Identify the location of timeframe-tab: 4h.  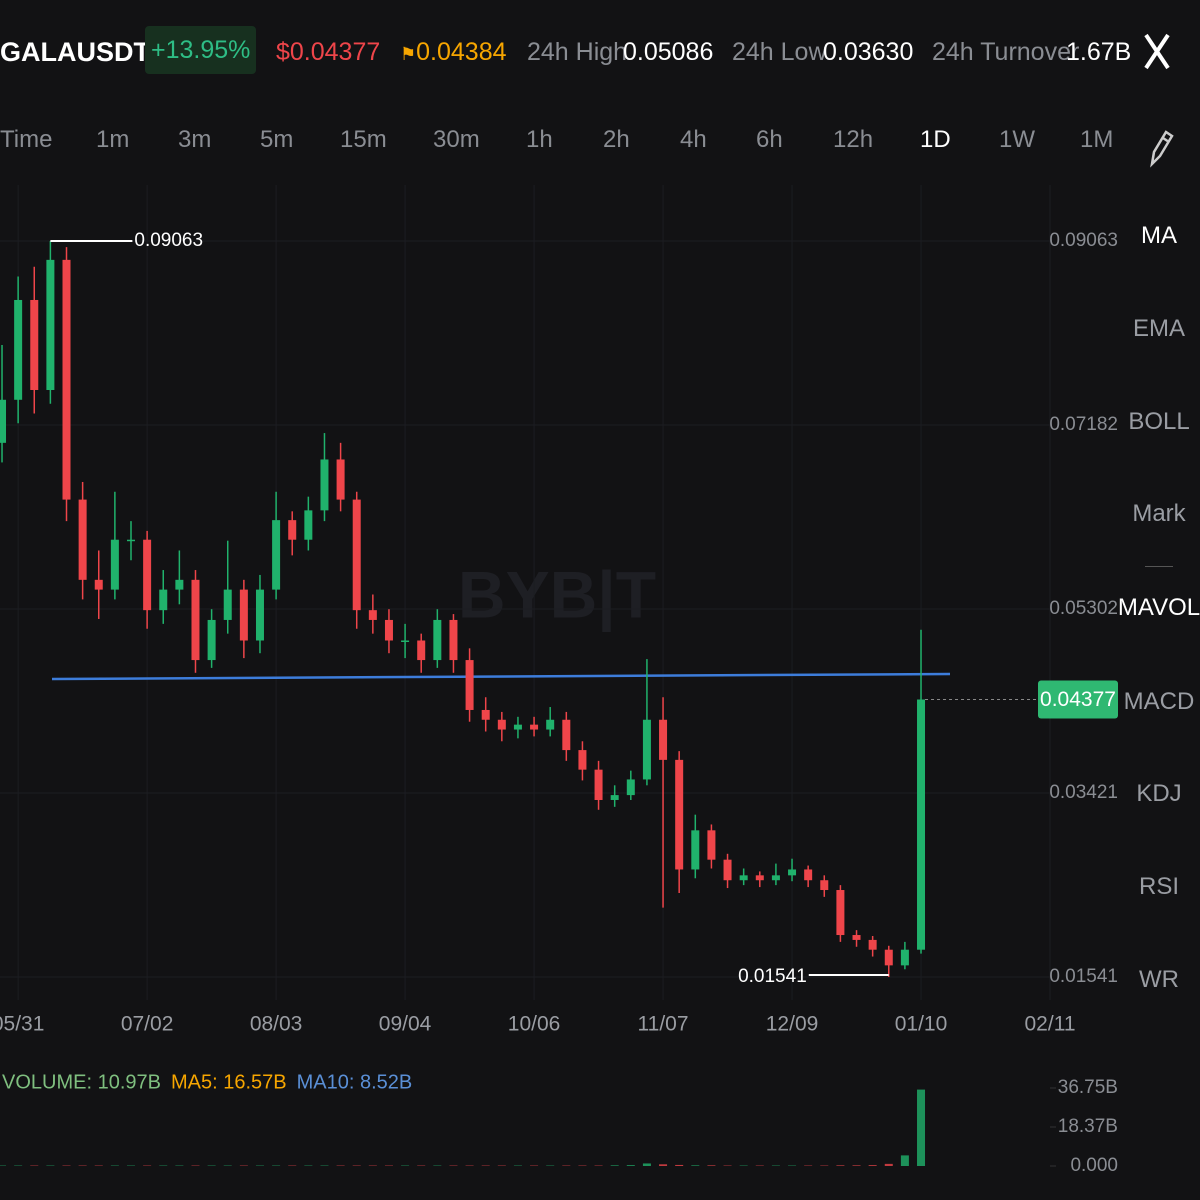
(693, 139).